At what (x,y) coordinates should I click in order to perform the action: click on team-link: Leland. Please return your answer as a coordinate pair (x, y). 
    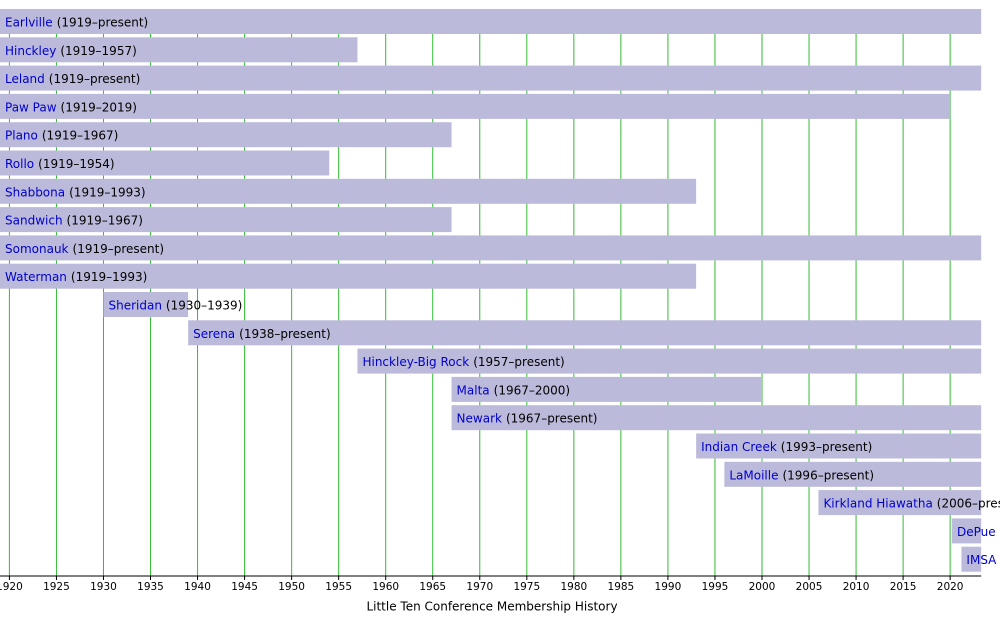
    Looking at the image, I should click on (25, 79).